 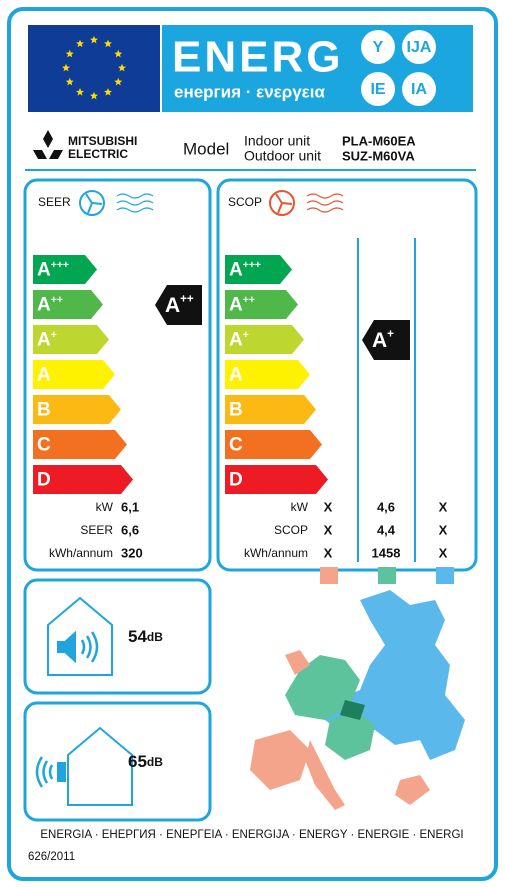 I want to click on suffix: Y, so click(x=378, y=47).